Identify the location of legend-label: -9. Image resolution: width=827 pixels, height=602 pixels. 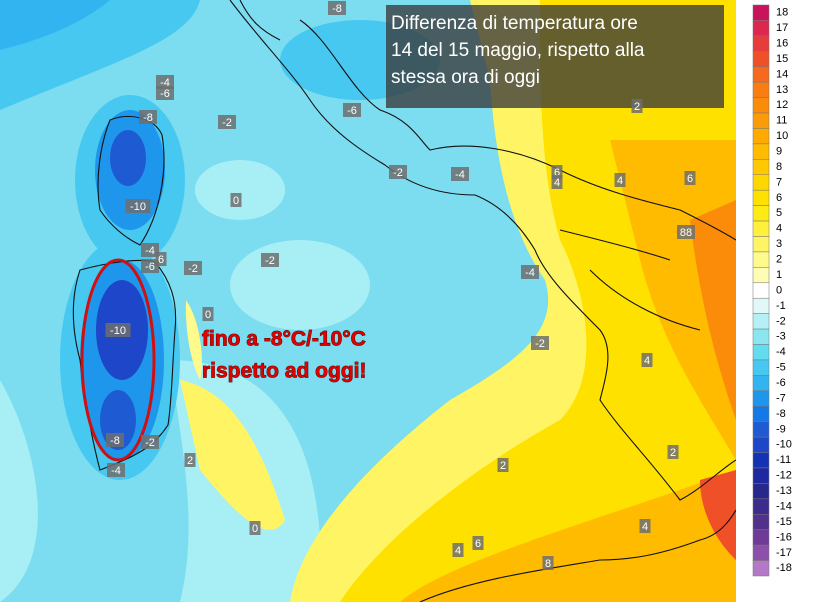
(781, 429).